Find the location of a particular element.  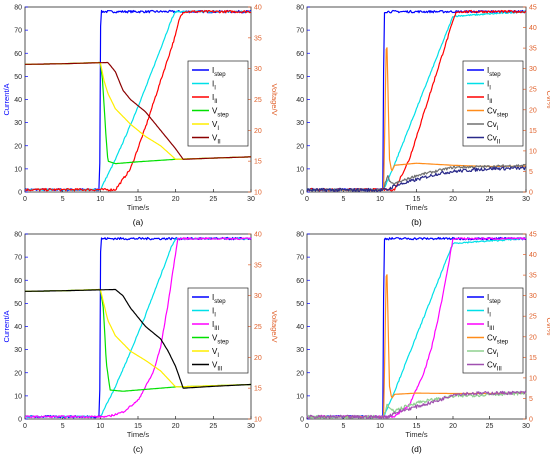

legend-label: VIII is located at coordinates (217, 367).